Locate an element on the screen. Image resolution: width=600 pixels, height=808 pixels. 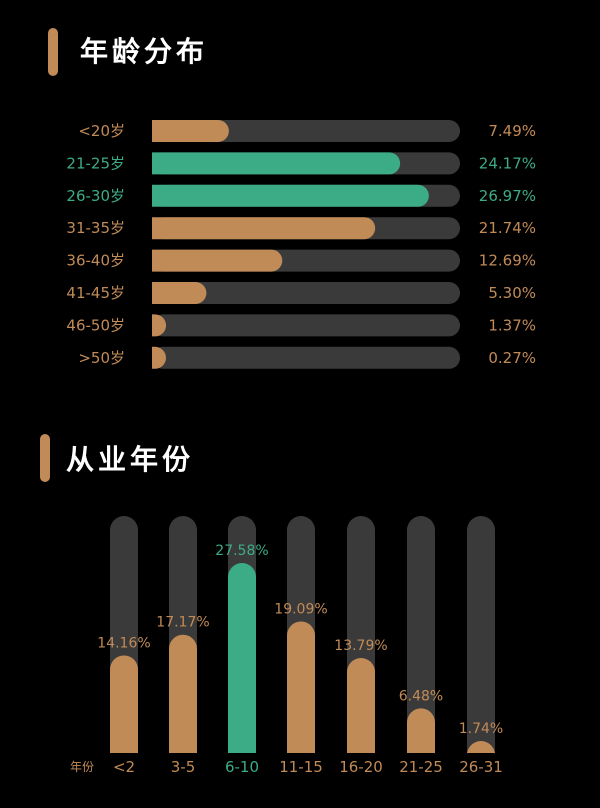
age-category-label: 46-50岁 is located at coordinates (95, 325).